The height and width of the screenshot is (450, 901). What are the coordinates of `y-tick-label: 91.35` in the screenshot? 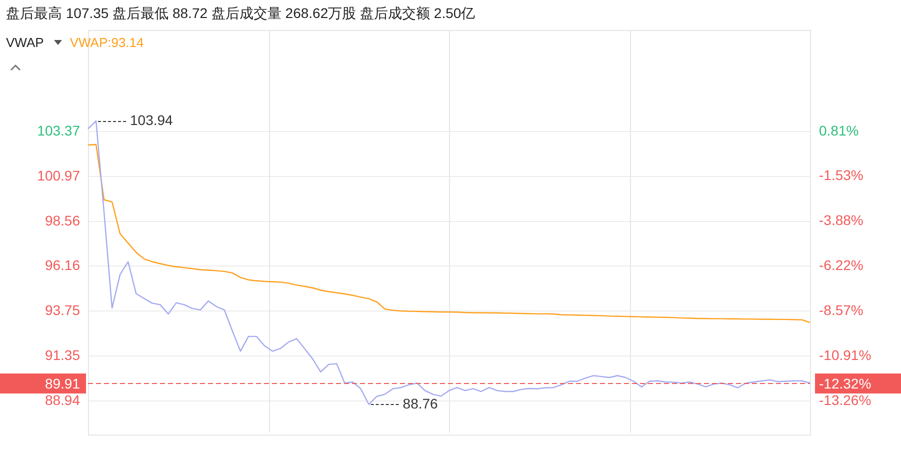 It's located at (62, 354).